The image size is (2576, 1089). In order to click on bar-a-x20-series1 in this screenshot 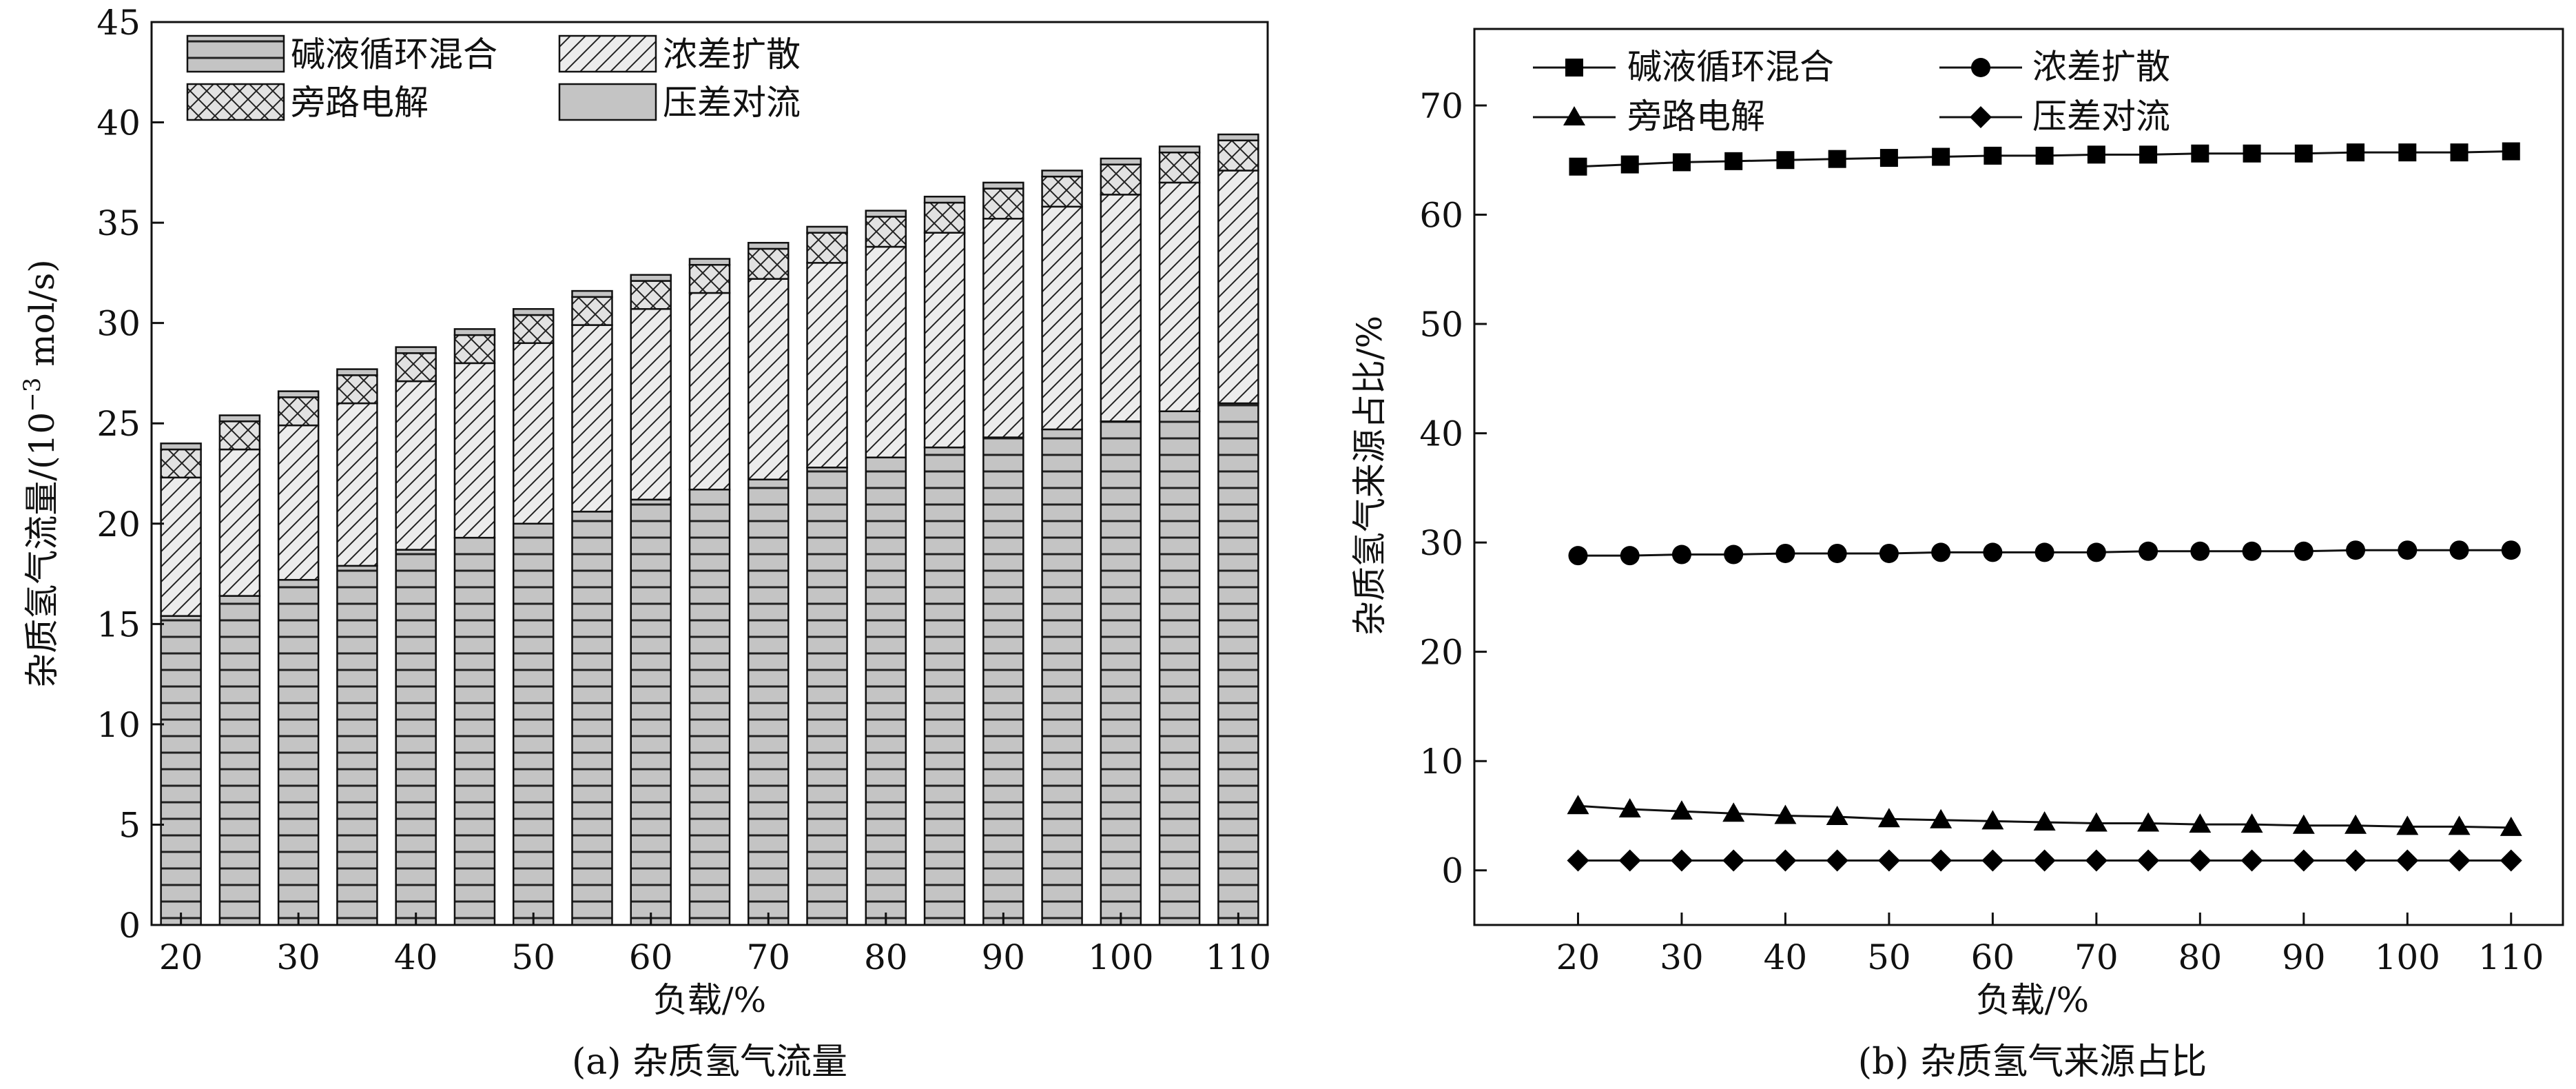, I will do `click(181, 770)`.